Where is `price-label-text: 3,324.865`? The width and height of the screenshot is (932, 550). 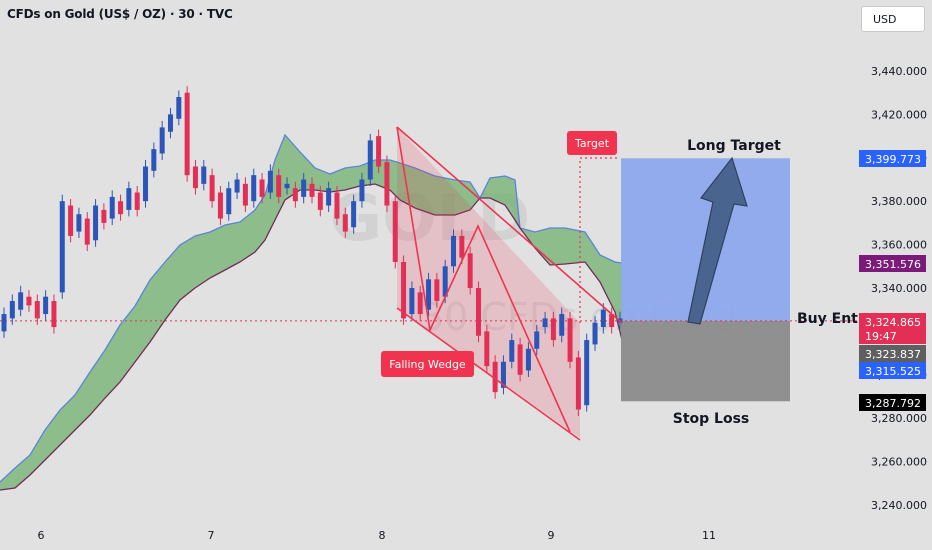
price-label-text: 3,324.865 is located at coordinates (893, 322).